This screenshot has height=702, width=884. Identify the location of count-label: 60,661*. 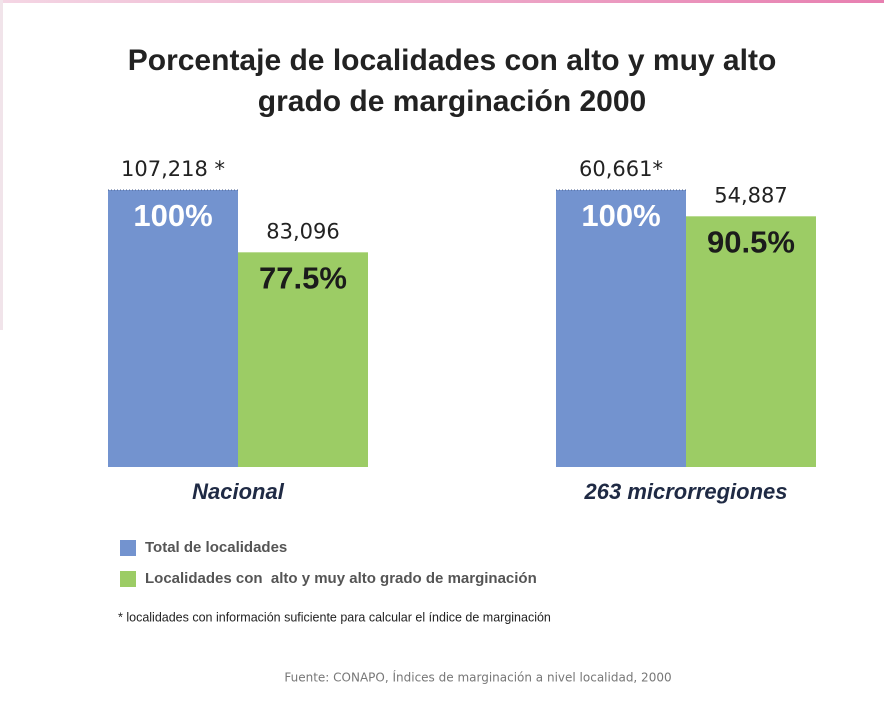
(621, 169).